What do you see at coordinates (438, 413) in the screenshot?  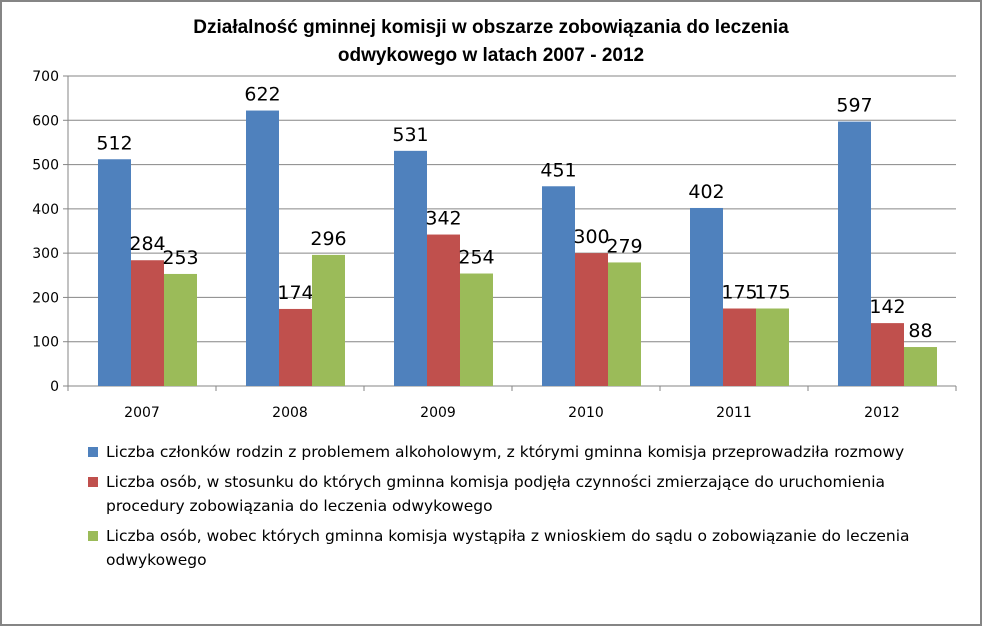 I see `x-tick-label: 2009` at bounding box center [438, 413].